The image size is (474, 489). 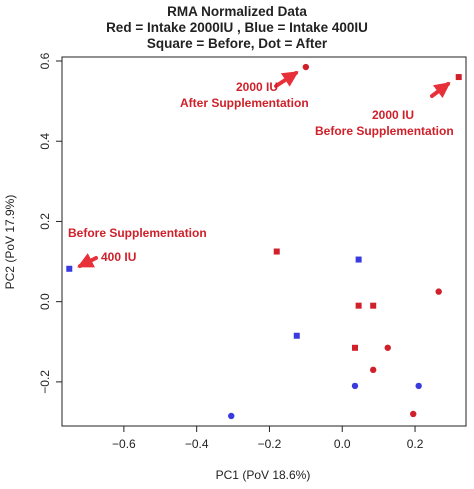 What do you see at coordinates (270, 444) in the screenshot?
I see `x-tick-label: −0.2` at bounding box center [270, 444].